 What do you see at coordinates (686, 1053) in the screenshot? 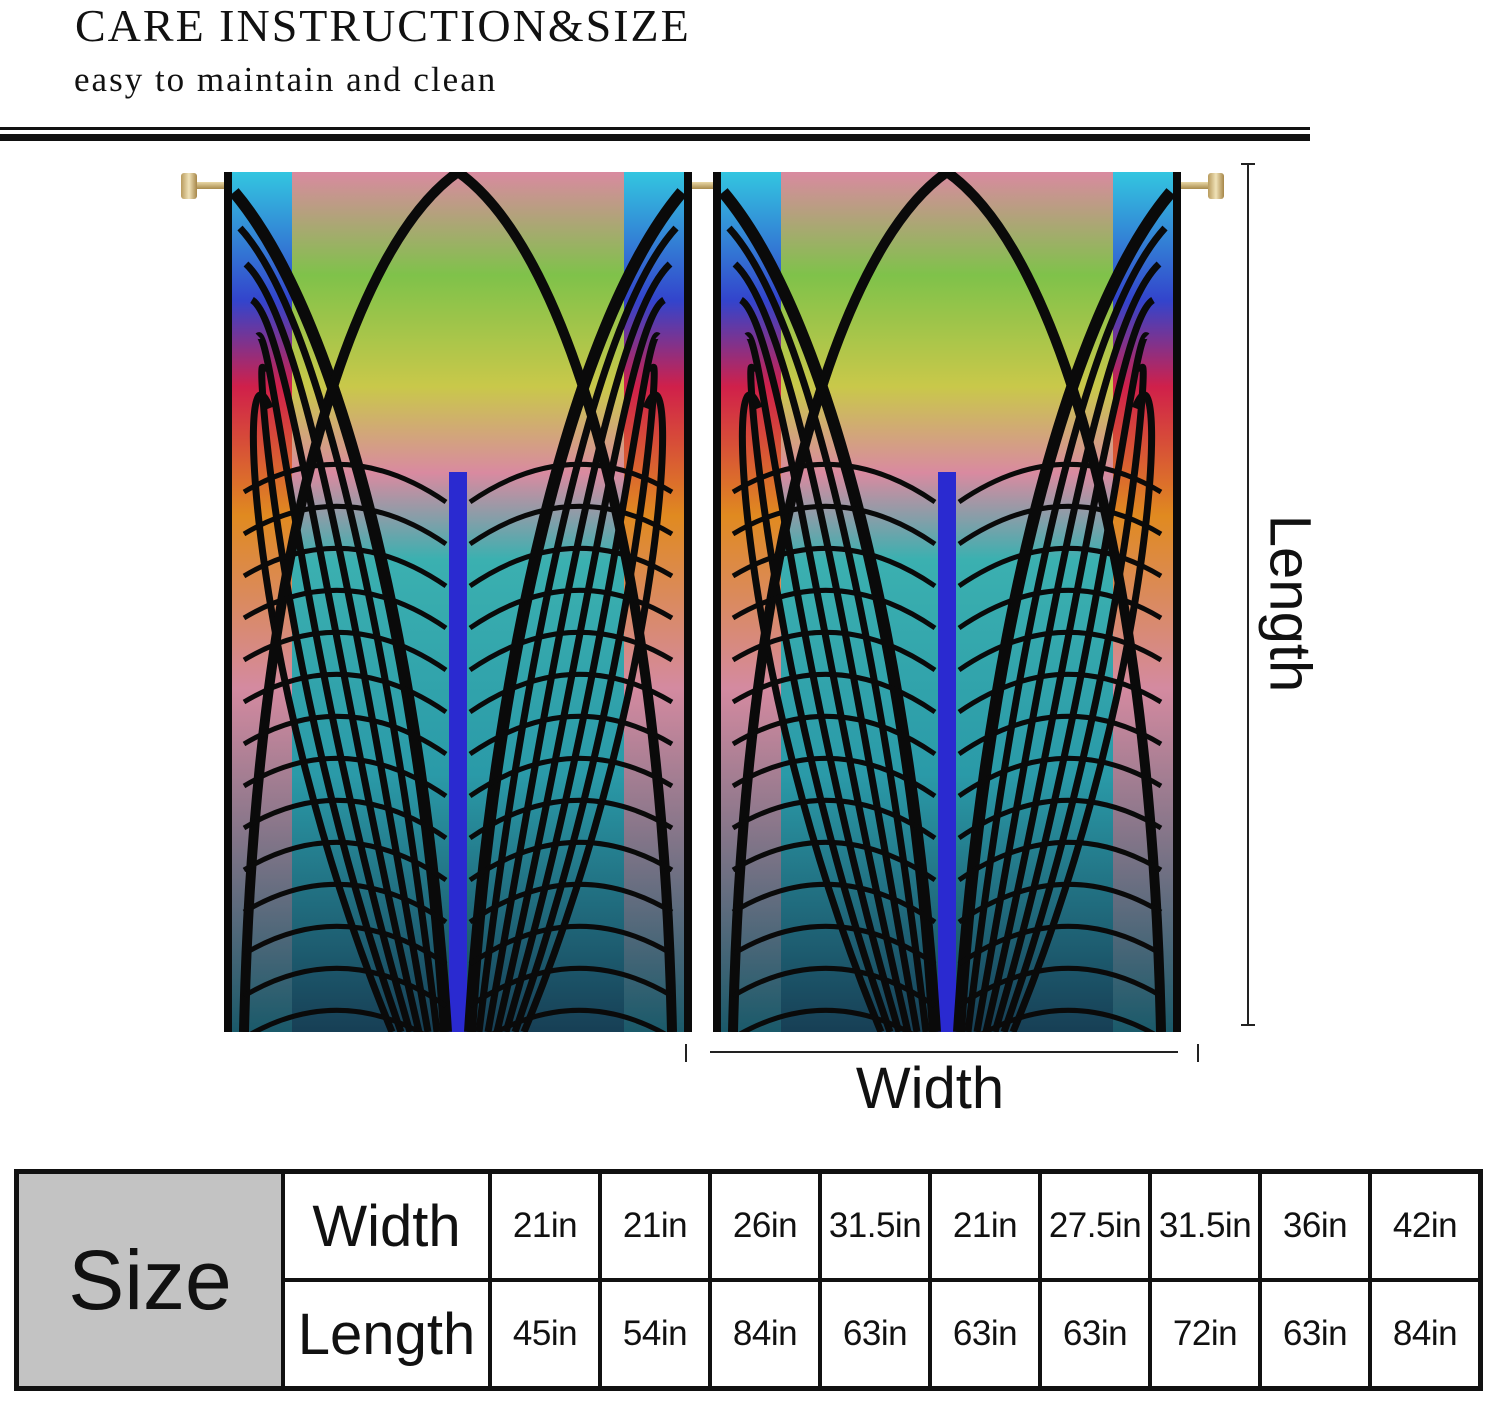
I see `width-tick-left` at bounding box center [686, 1053].